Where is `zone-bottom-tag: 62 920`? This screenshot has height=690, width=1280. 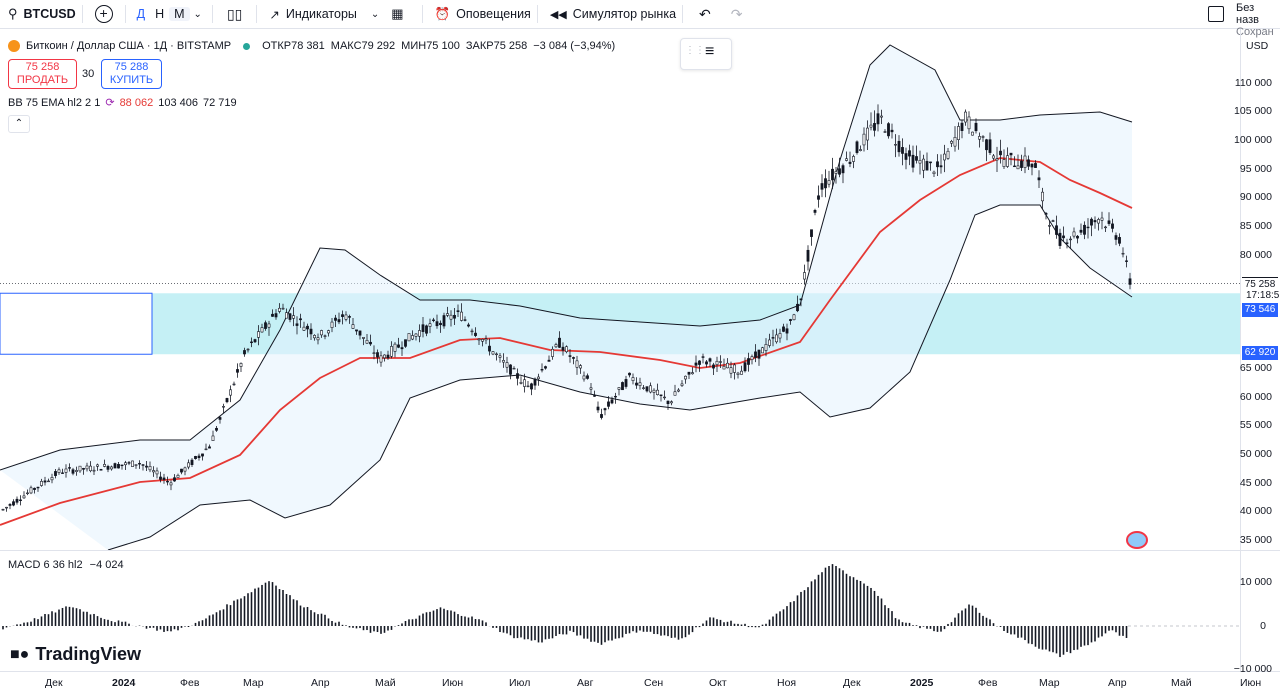
zone-bottom-tag: 62 920 is located at coordinates (1260, 353).